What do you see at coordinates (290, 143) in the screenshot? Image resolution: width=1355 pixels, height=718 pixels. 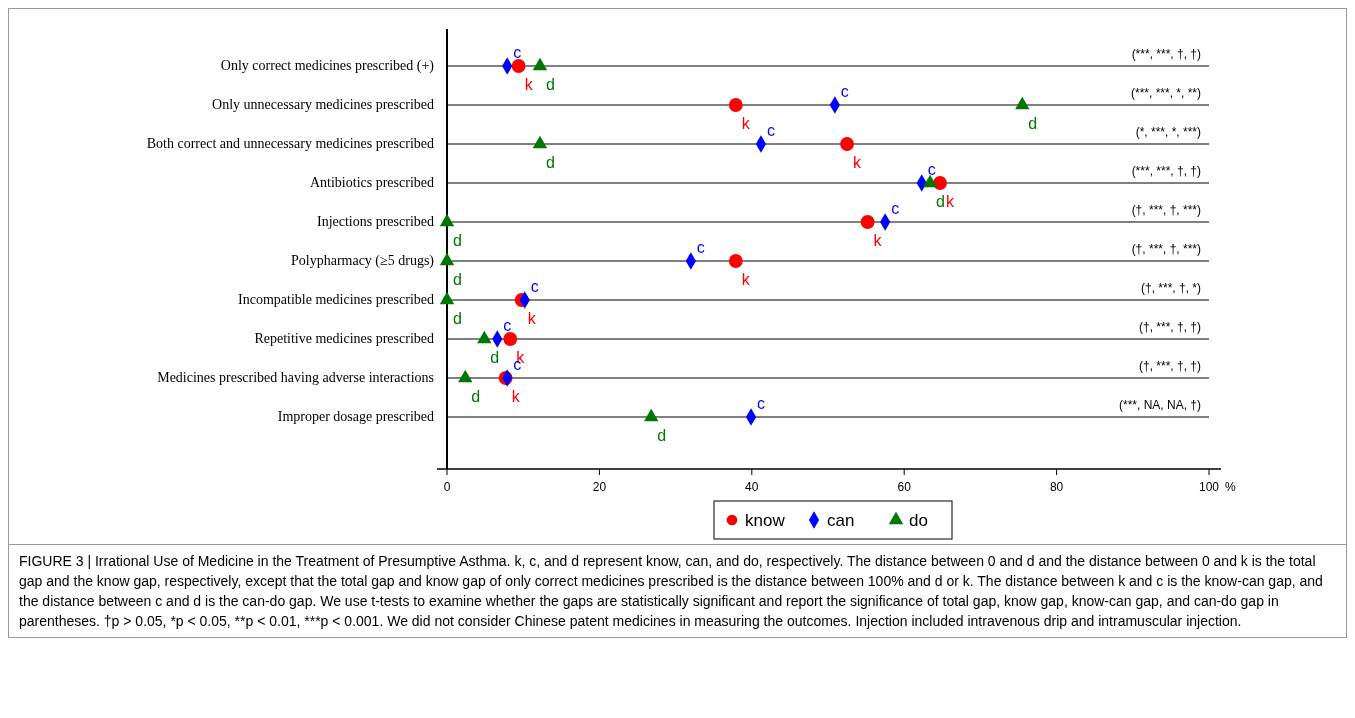 I see `y-tick-label: Both correct and unnecessary medicines prescribed` at bounding box center [290, 143].